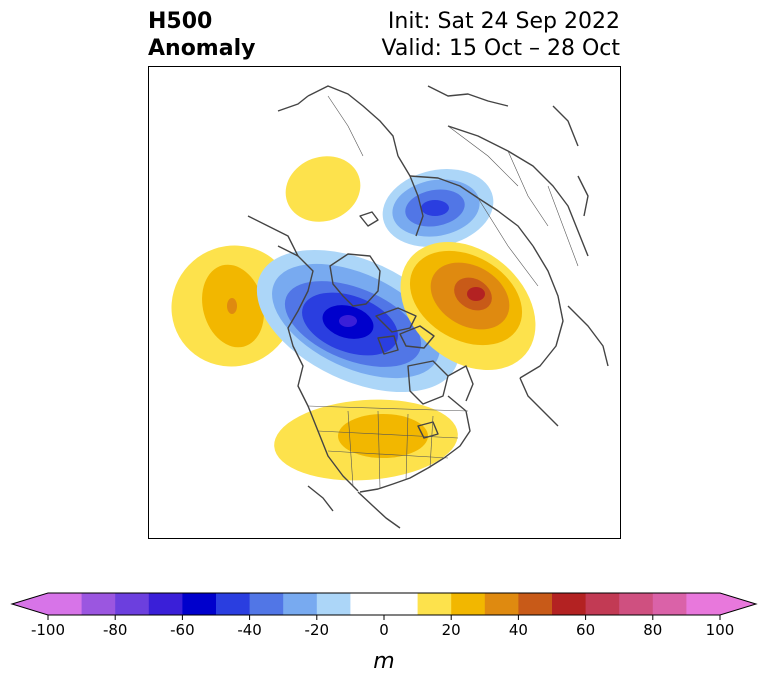 The width and height of the screenshot is (768, 684). I want to click on colorbar-tick-label: -20, so click(317, 630).